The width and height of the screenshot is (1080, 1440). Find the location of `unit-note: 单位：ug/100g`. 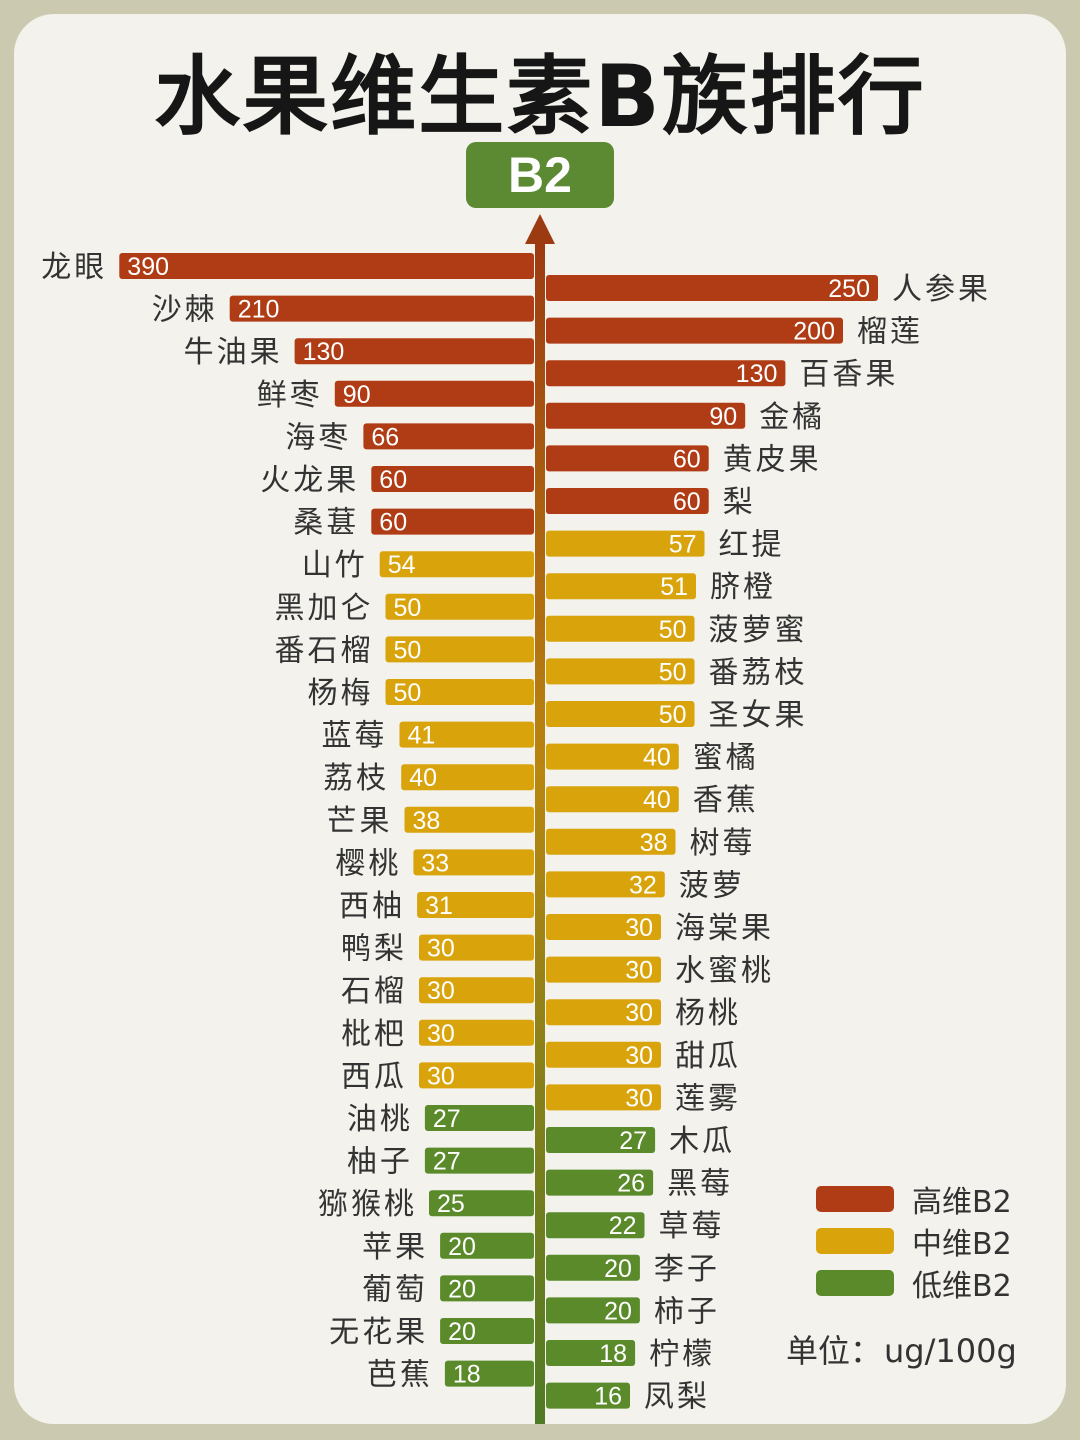

unit-note: 单位：ug/100g is located at coordinates (900, 1349).